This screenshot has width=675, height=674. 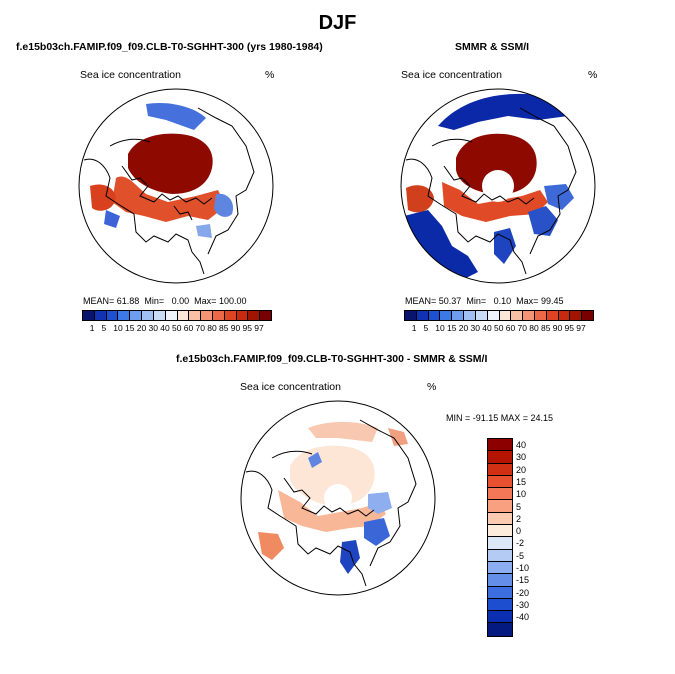 I want to click on right-pole-hole, so click(x=498, y=186).